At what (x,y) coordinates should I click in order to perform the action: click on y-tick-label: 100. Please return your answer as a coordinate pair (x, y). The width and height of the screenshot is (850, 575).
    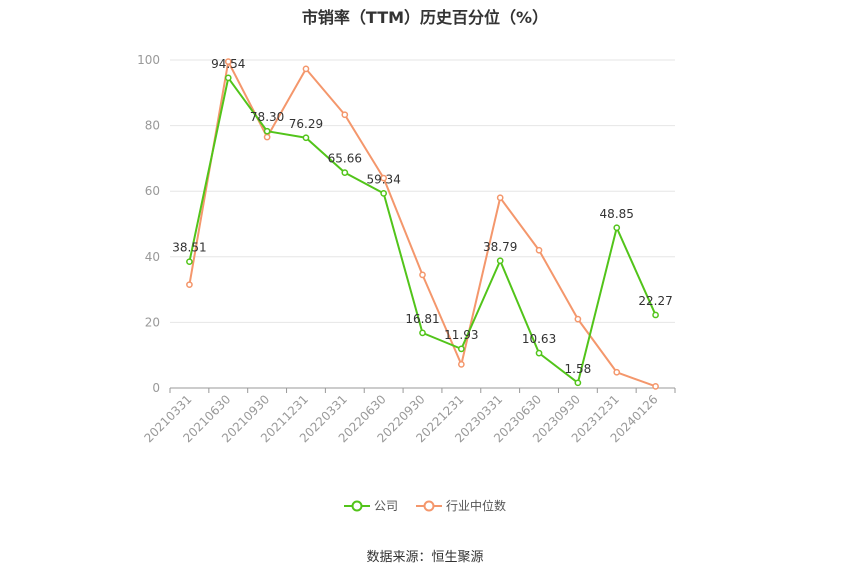
    Looking at the image, I should click on (148, 60).